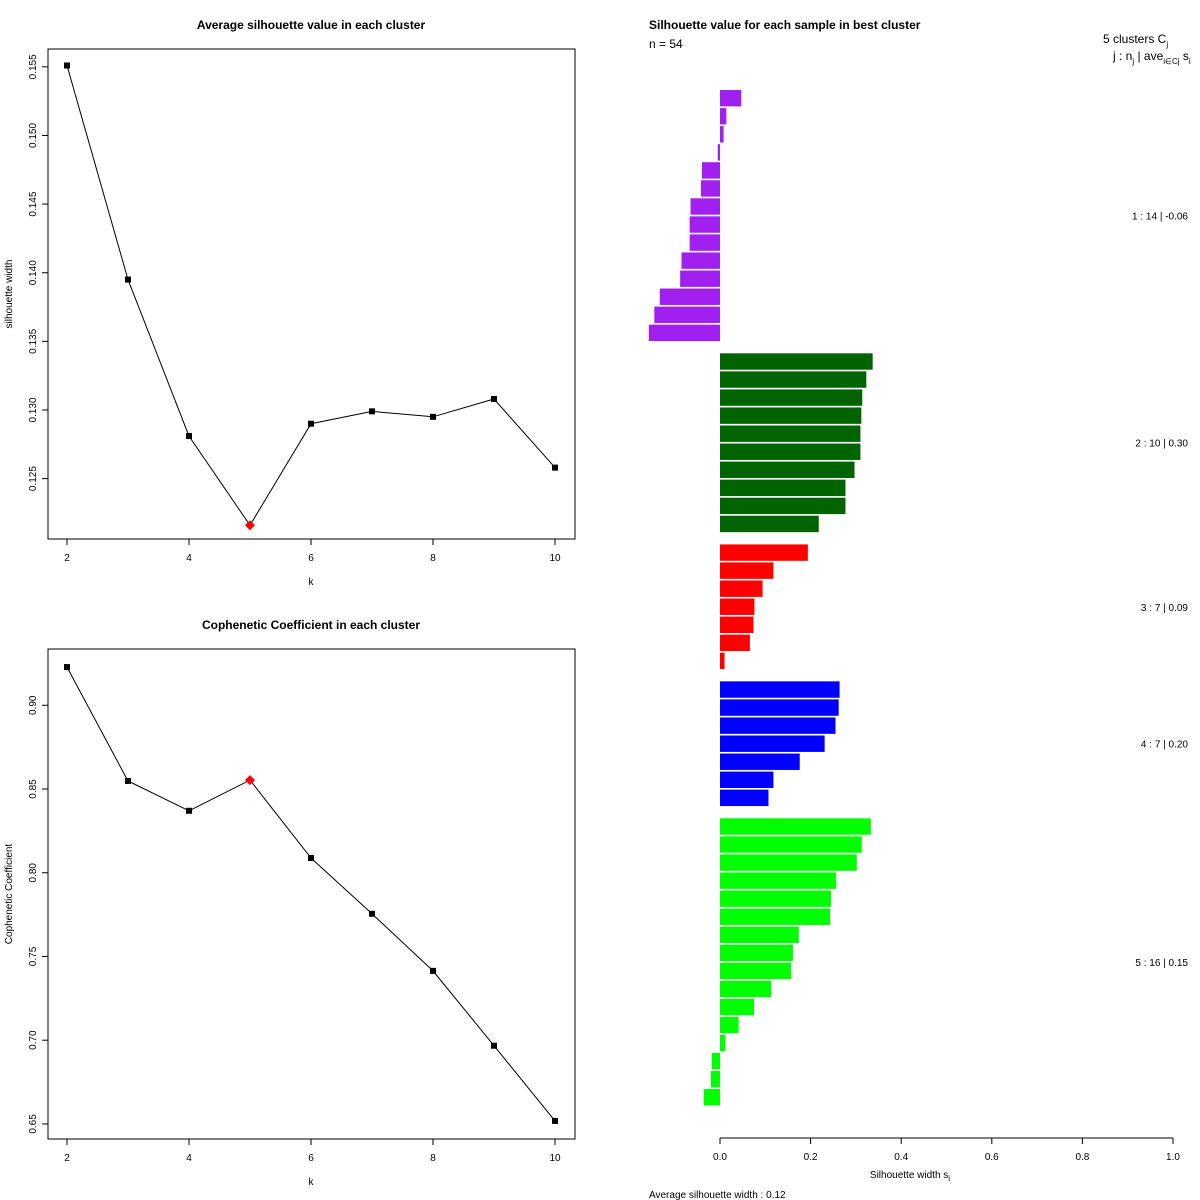 This screenshot has height=1200, width=1200. I want to click on cophenetic-plot-title: Cophenetic Coefficient in each cluster, so click(311, 625).